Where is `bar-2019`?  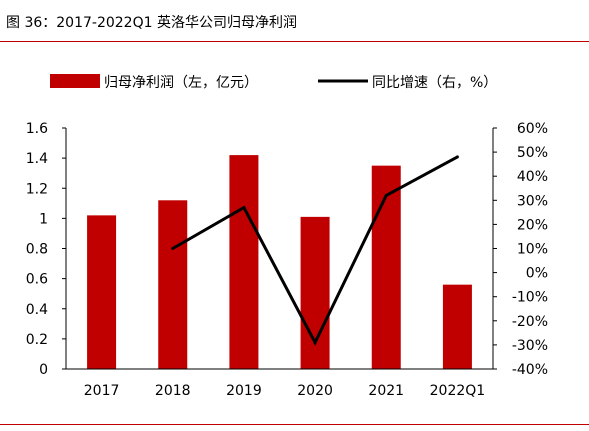
bar-2019 is located at coordinates (244, 262).